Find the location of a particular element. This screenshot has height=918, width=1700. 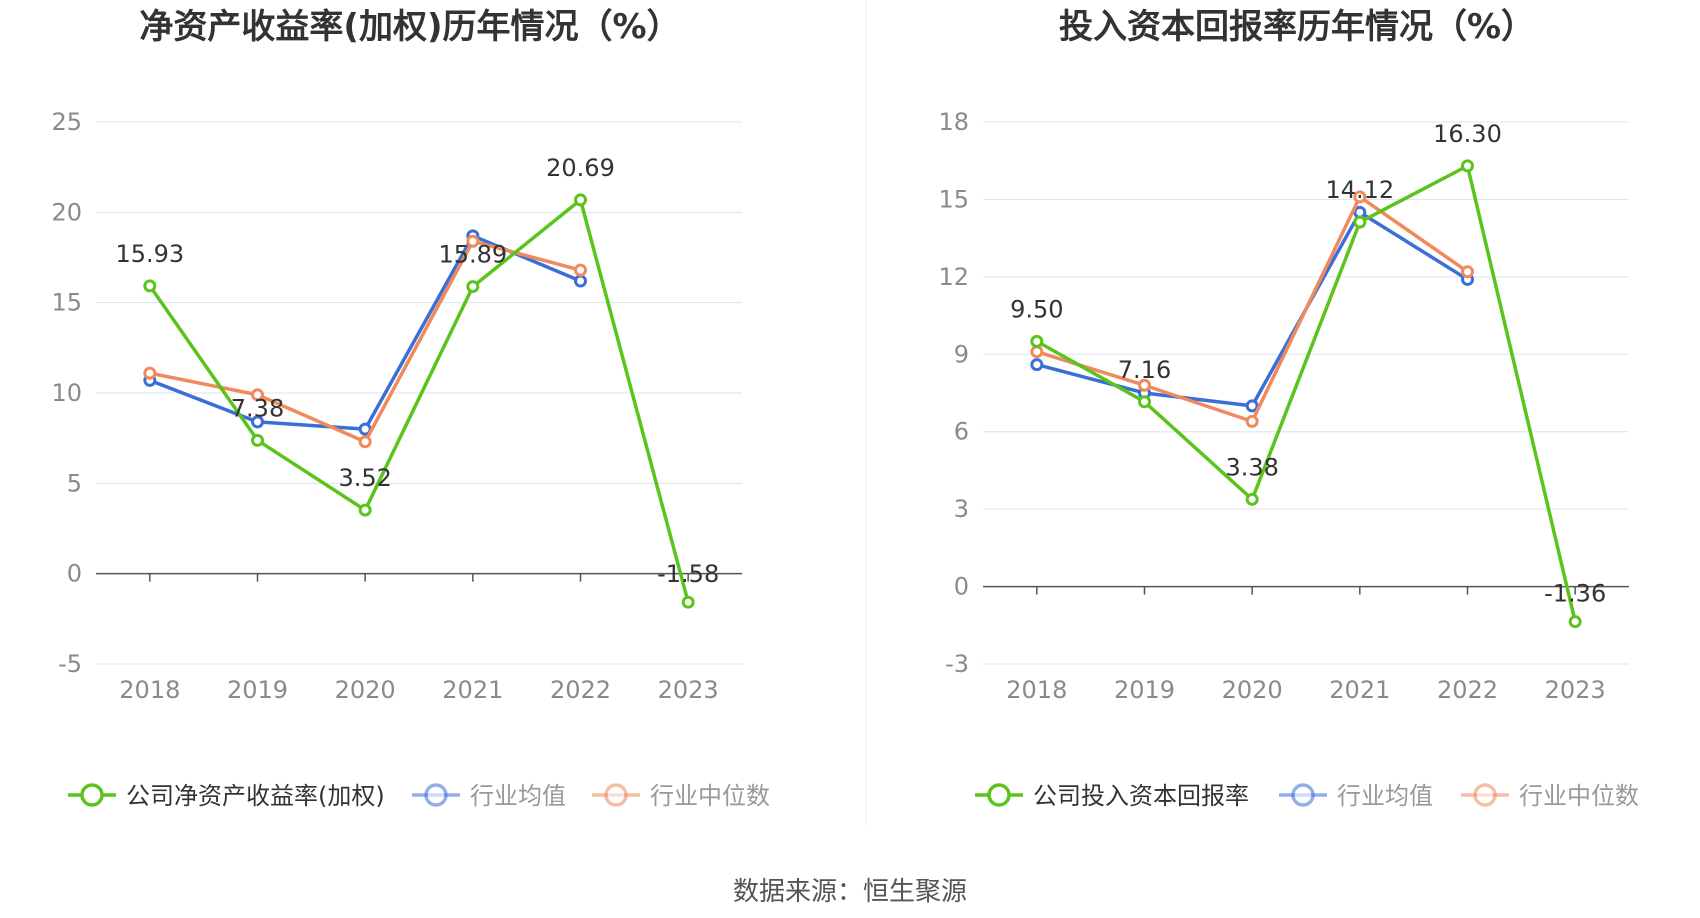

data-label: 9.50 is located at coordinates (1036, 309).